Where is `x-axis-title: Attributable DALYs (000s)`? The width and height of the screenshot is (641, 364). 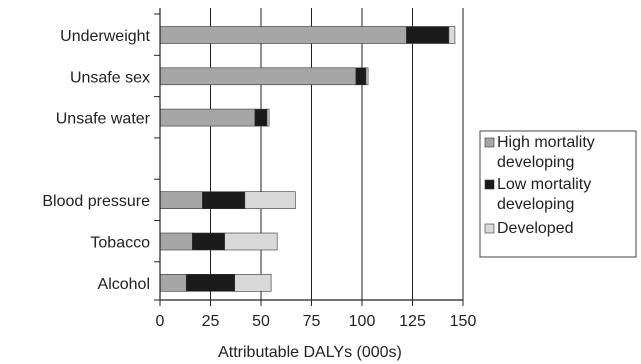 x-axis-title: Attributable DALYs (000s) is located at coordinates (310, 352).